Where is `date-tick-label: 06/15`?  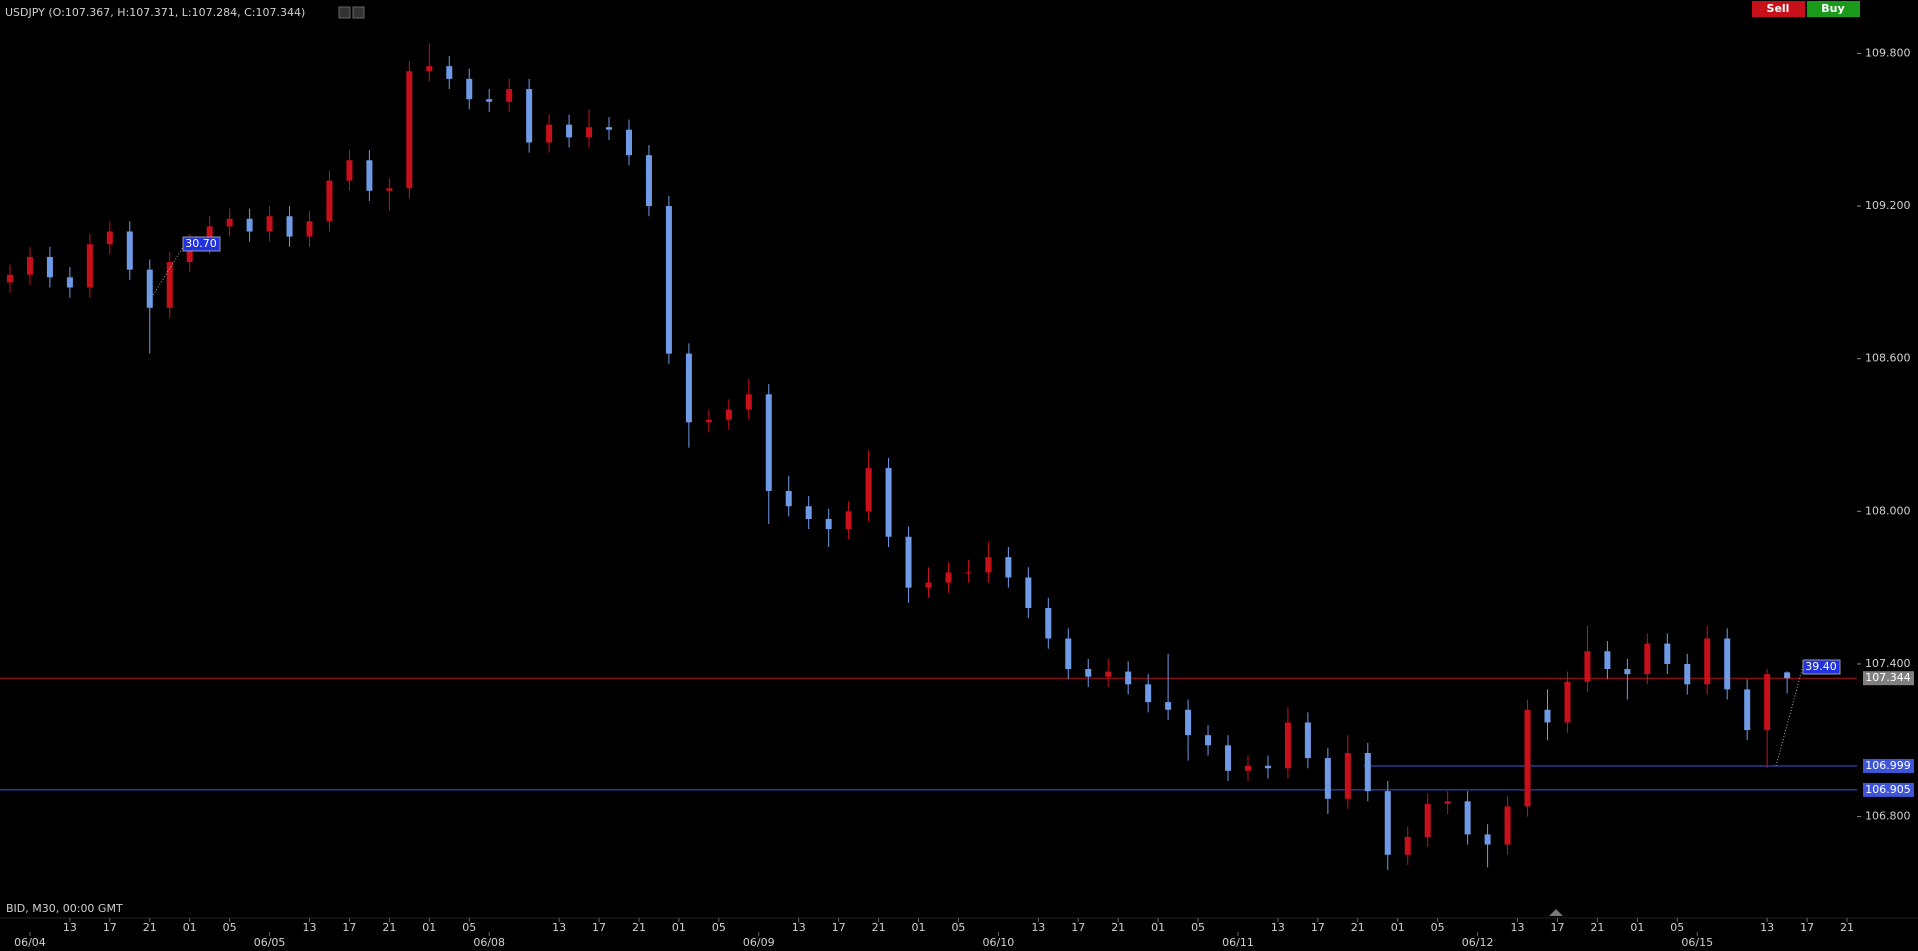 date-tick-label: 06/15 is located at coordinates (1697, 942).